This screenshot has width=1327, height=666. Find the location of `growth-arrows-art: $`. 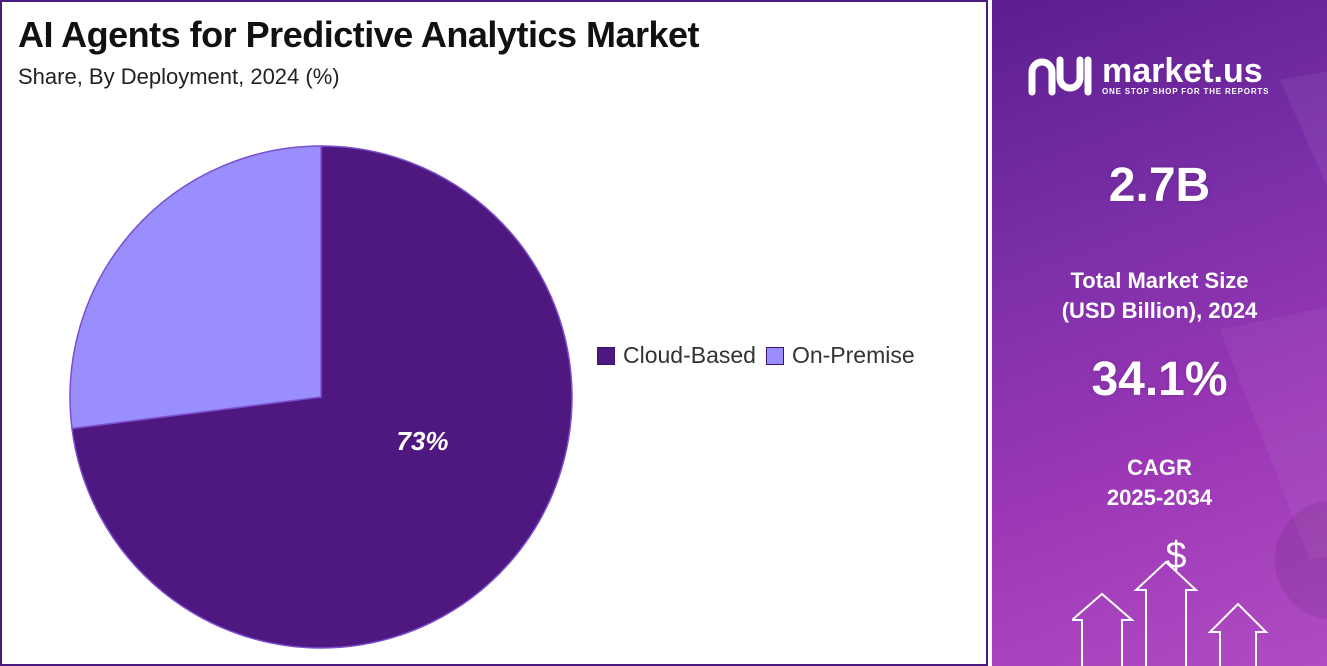

growth-arrows-art: $ is located at coordinates (1170, 600).